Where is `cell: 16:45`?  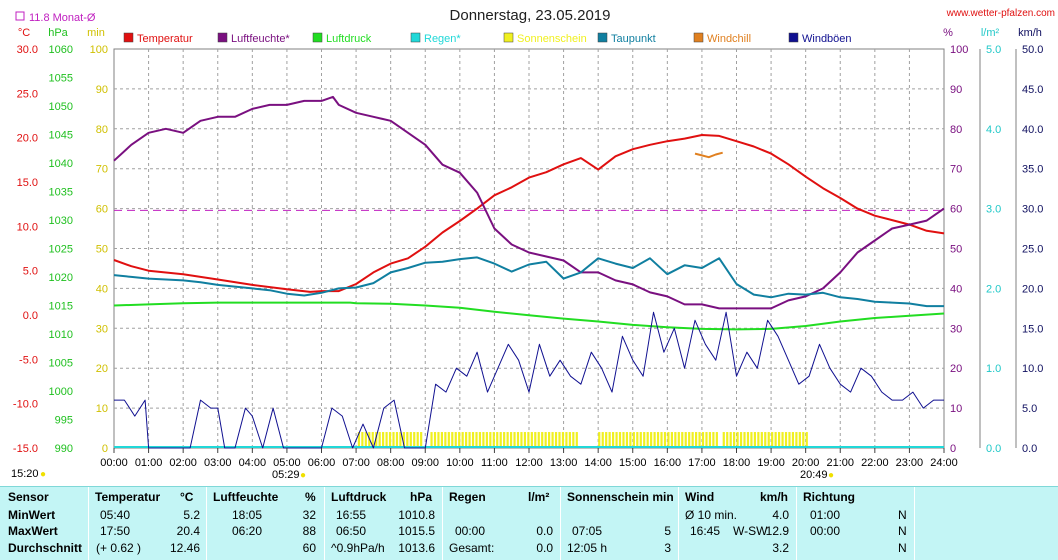 cell: 16:45 is located at coordinates (705, 531).